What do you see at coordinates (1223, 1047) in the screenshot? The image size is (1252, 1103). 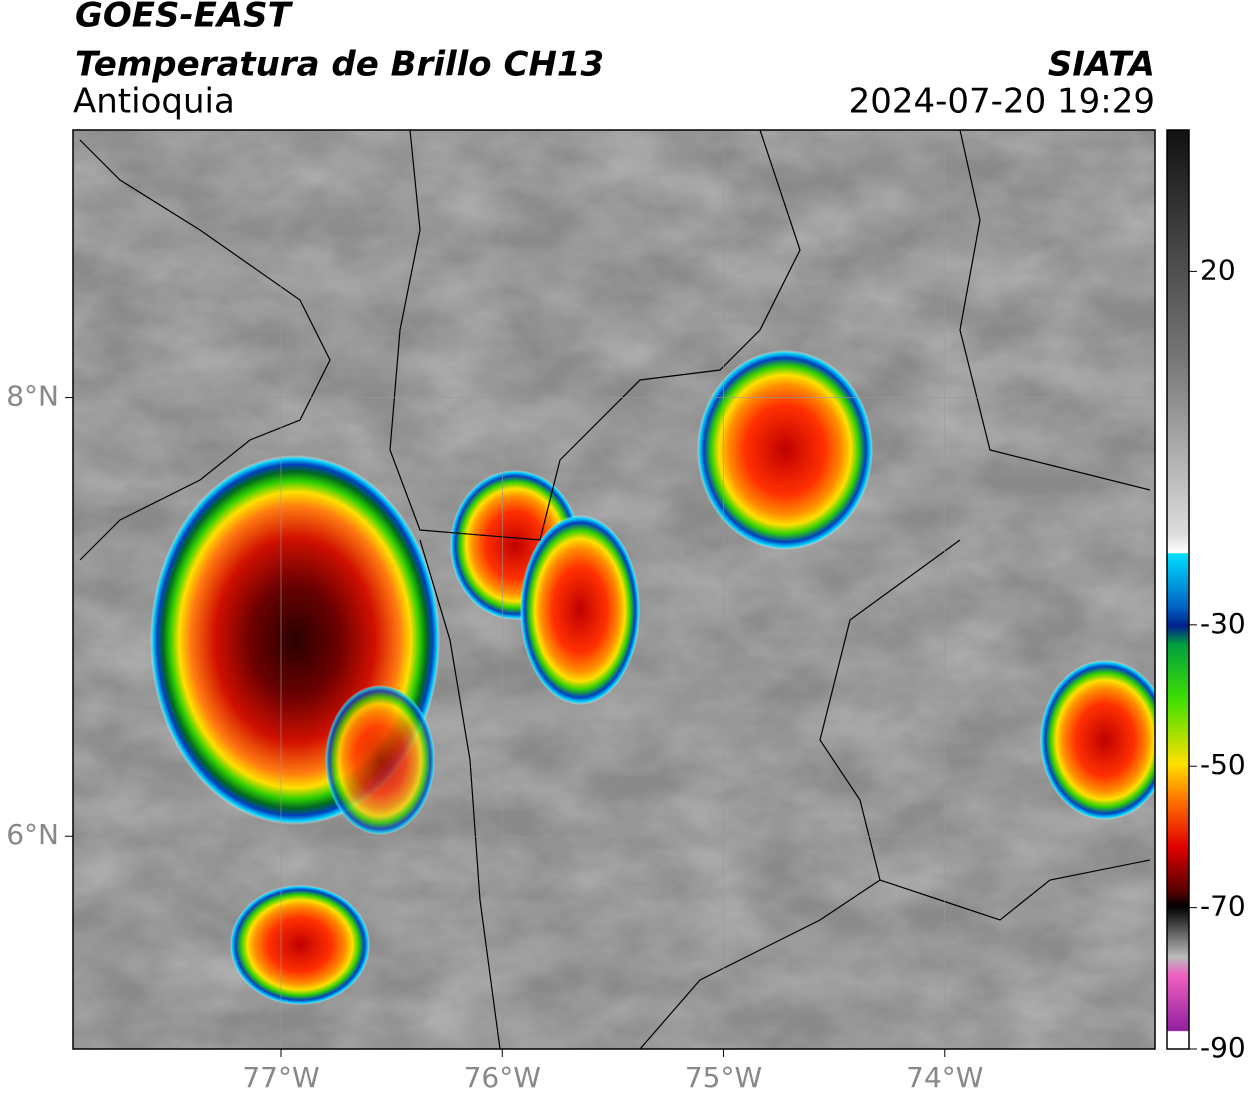 I see `colorbar-tick-label: -90` at bounding box center [1223, 1047].